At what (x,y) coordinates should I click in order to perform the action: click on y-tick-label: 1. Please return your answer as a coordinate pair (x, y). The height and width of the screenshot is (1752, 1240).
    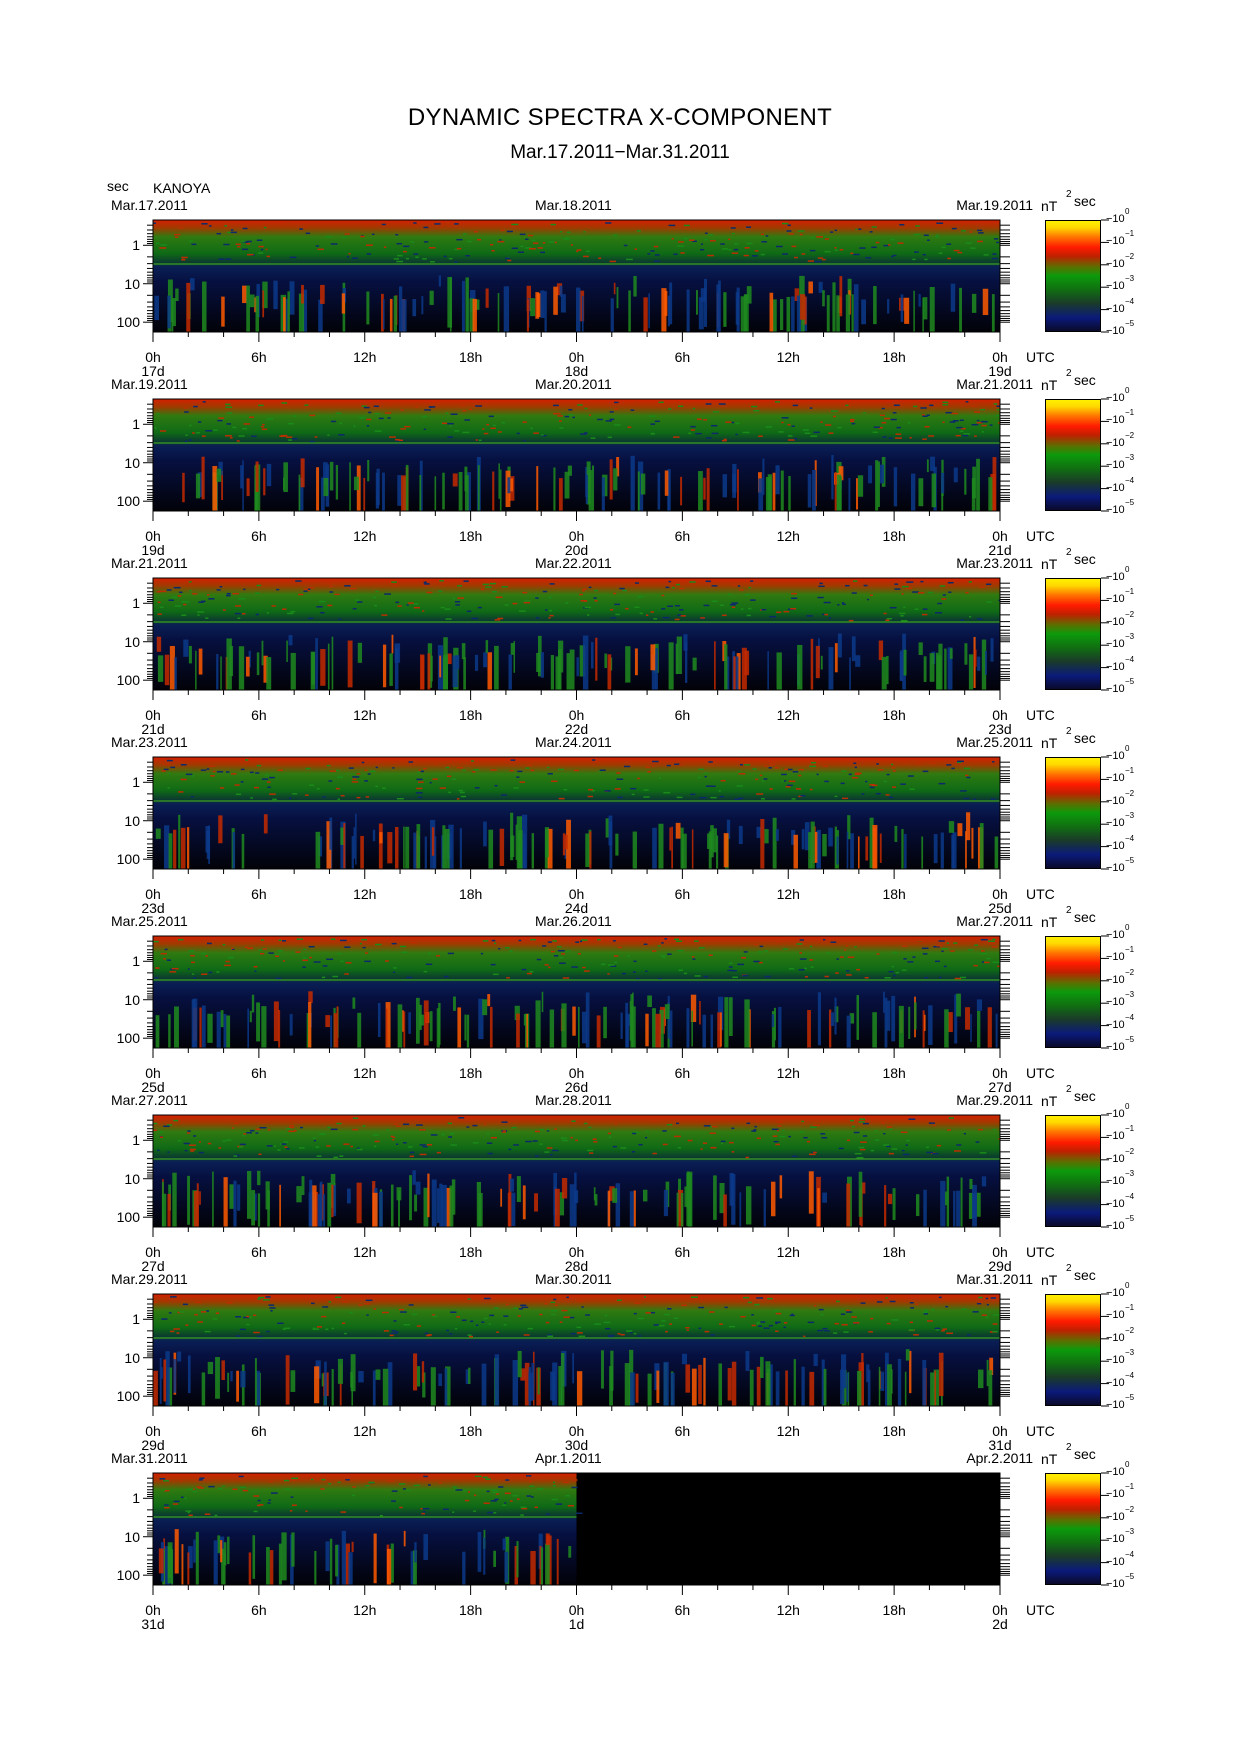
    Looking at the image, I should click on (136, 1140).